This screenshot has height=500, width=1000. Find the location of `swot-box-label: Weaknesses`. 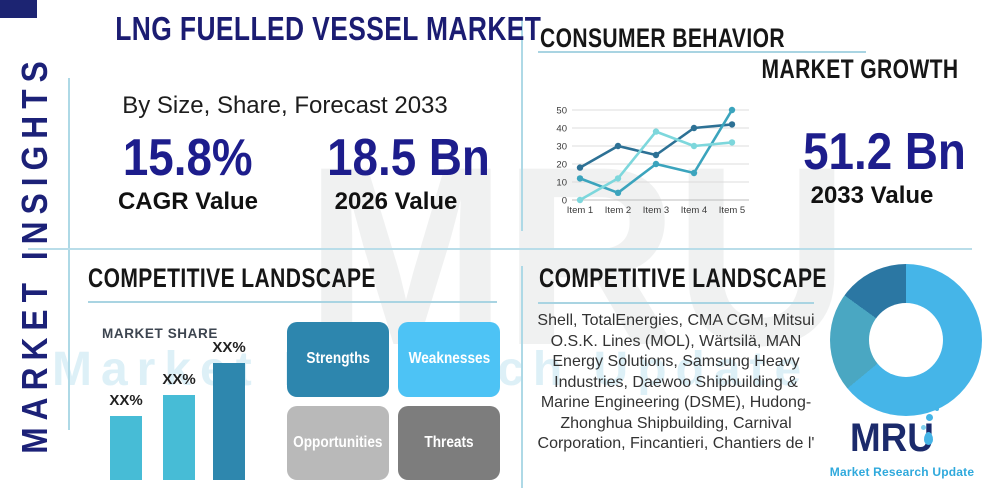

swot-box-label: Weaknesses is located at coordinates (449, 359).